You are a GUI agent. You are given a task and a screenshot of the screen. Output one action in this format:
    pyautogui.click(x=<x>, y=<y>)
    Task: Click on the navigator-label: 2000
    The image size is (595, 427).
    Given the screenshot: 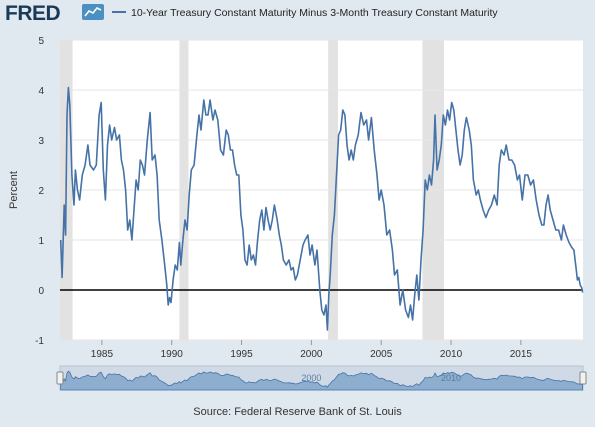 What is the action you would take?
    pyautogui.click(x=311, y=378)
    